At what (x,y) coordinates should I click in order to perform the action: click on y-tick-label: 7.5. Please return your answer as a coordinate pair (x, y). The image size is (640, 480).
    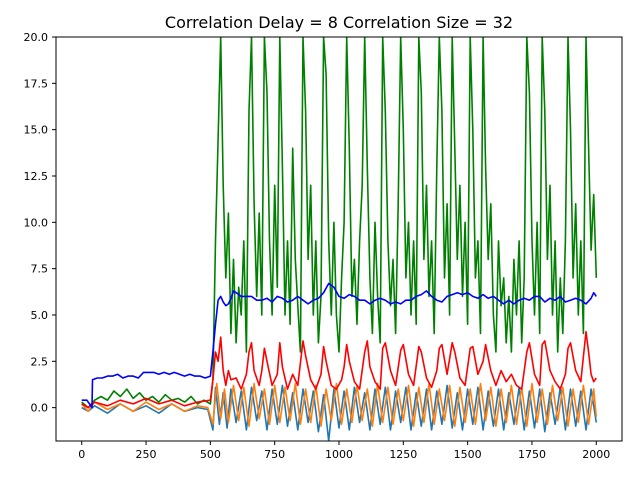
    Looking at the image, I should click on (40, 269).